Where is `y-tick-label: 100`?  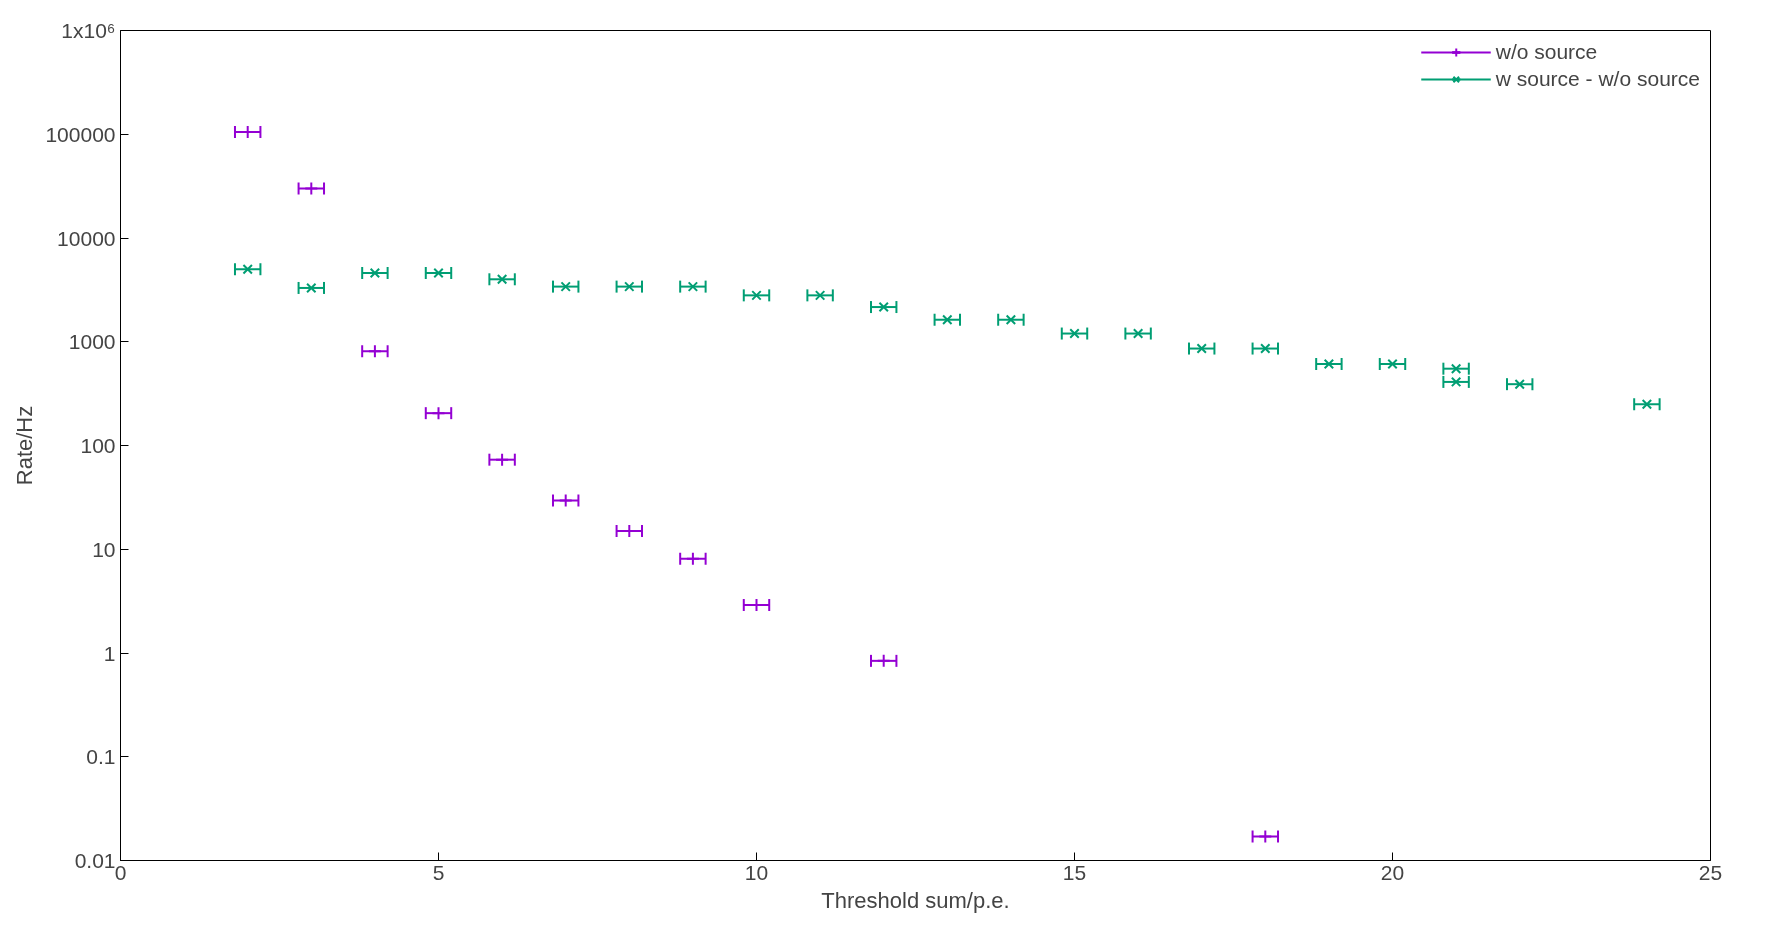
y-tick-label: 100 is located at coordinates (98, 445).